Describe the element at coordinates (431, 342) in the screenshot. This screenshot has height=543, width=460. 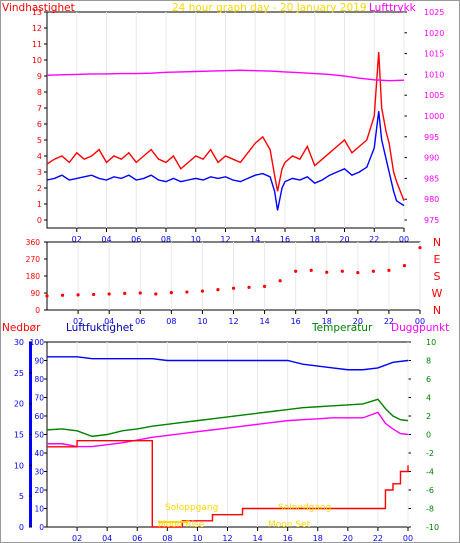
I see `temperature-tick-label: 10` at that location.